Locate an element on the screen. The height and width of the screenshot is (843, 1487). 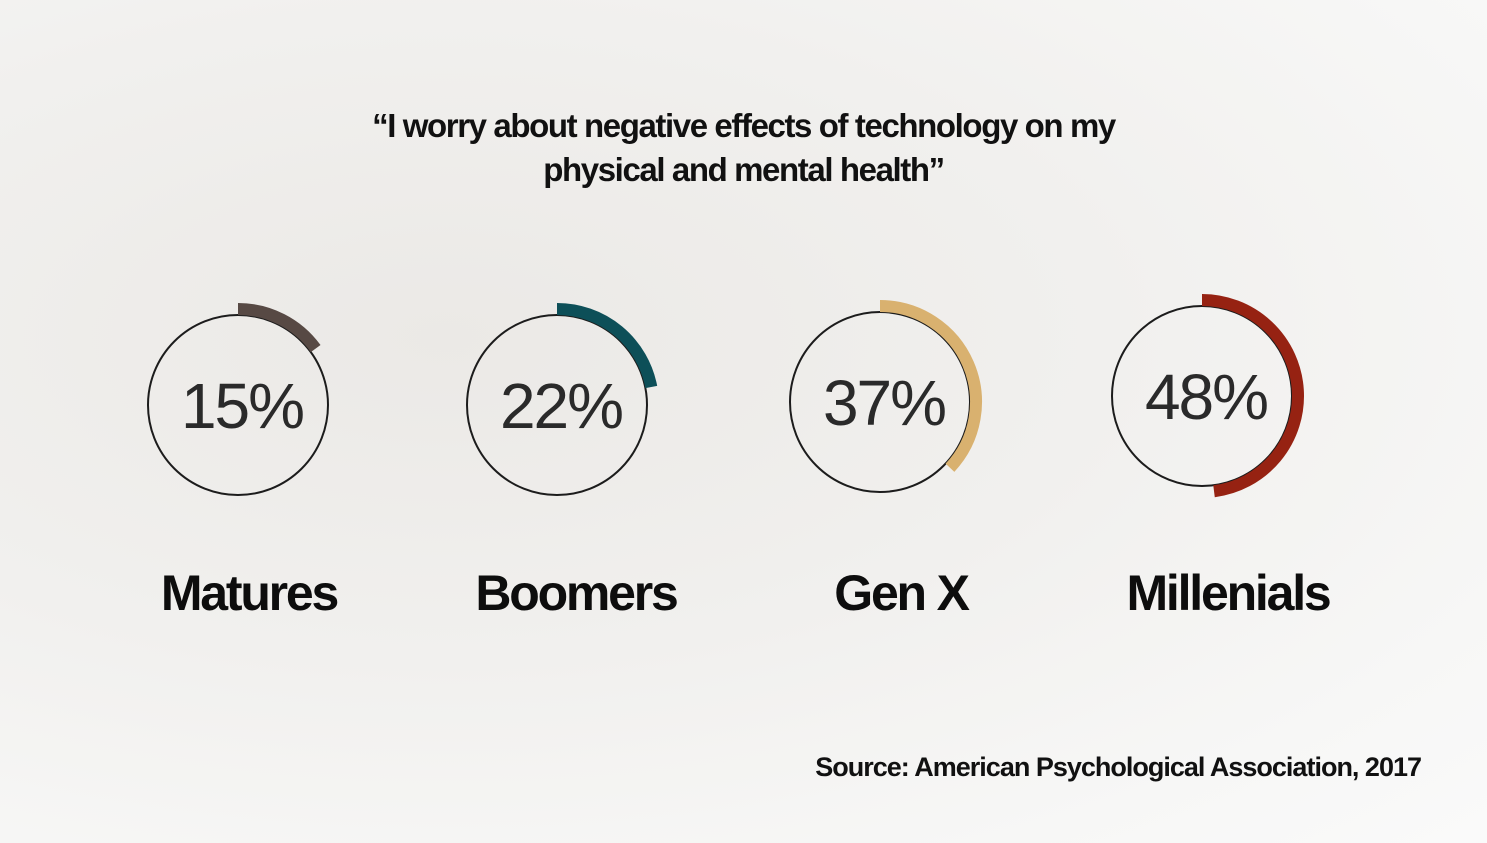
category-label-3: Gen X is located at coordinates (901, 593).